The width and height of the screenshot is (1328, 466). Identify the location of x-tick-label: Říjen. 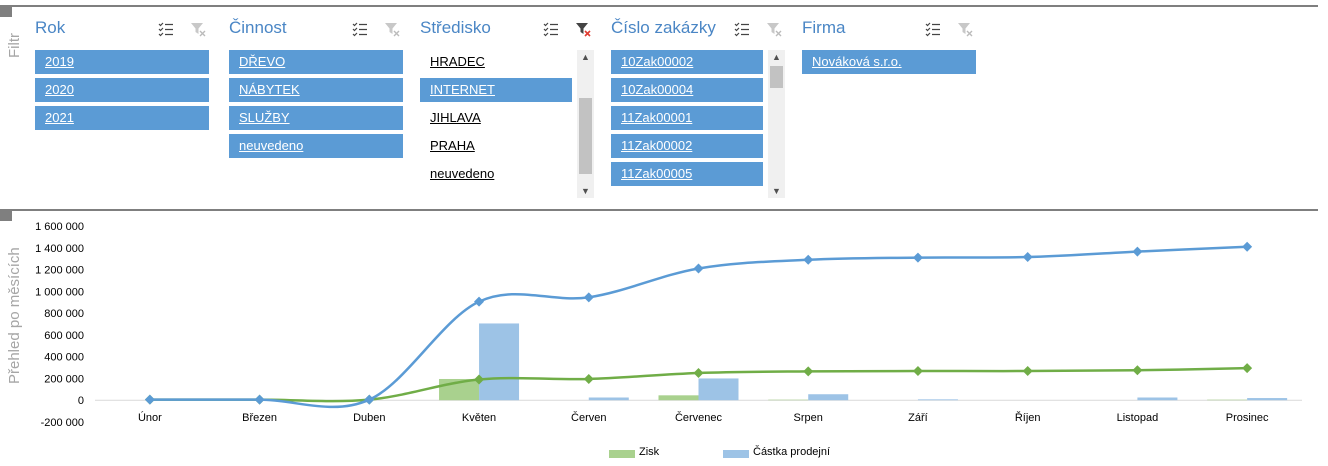
(1028, 417).